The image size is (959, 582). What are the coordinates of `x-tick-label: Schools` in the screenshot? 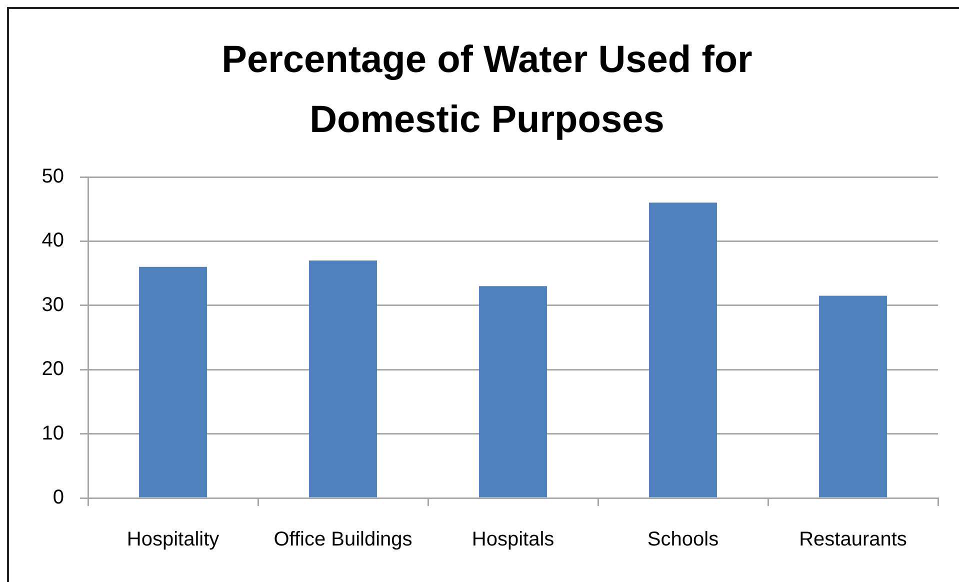 It's located at (683, 539).